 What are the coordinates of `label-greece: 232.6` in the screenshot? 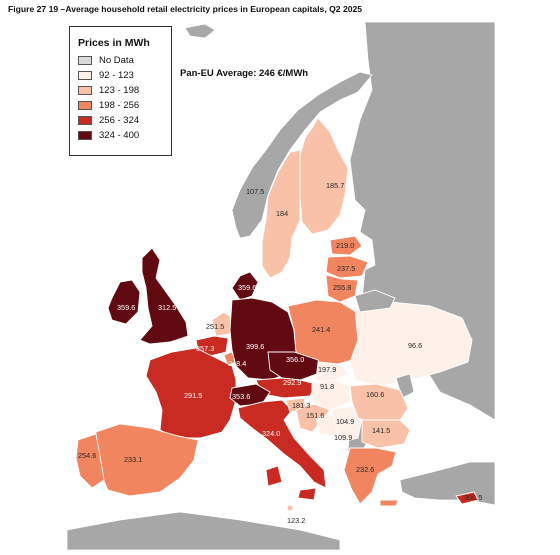 It's located at (365, 469).